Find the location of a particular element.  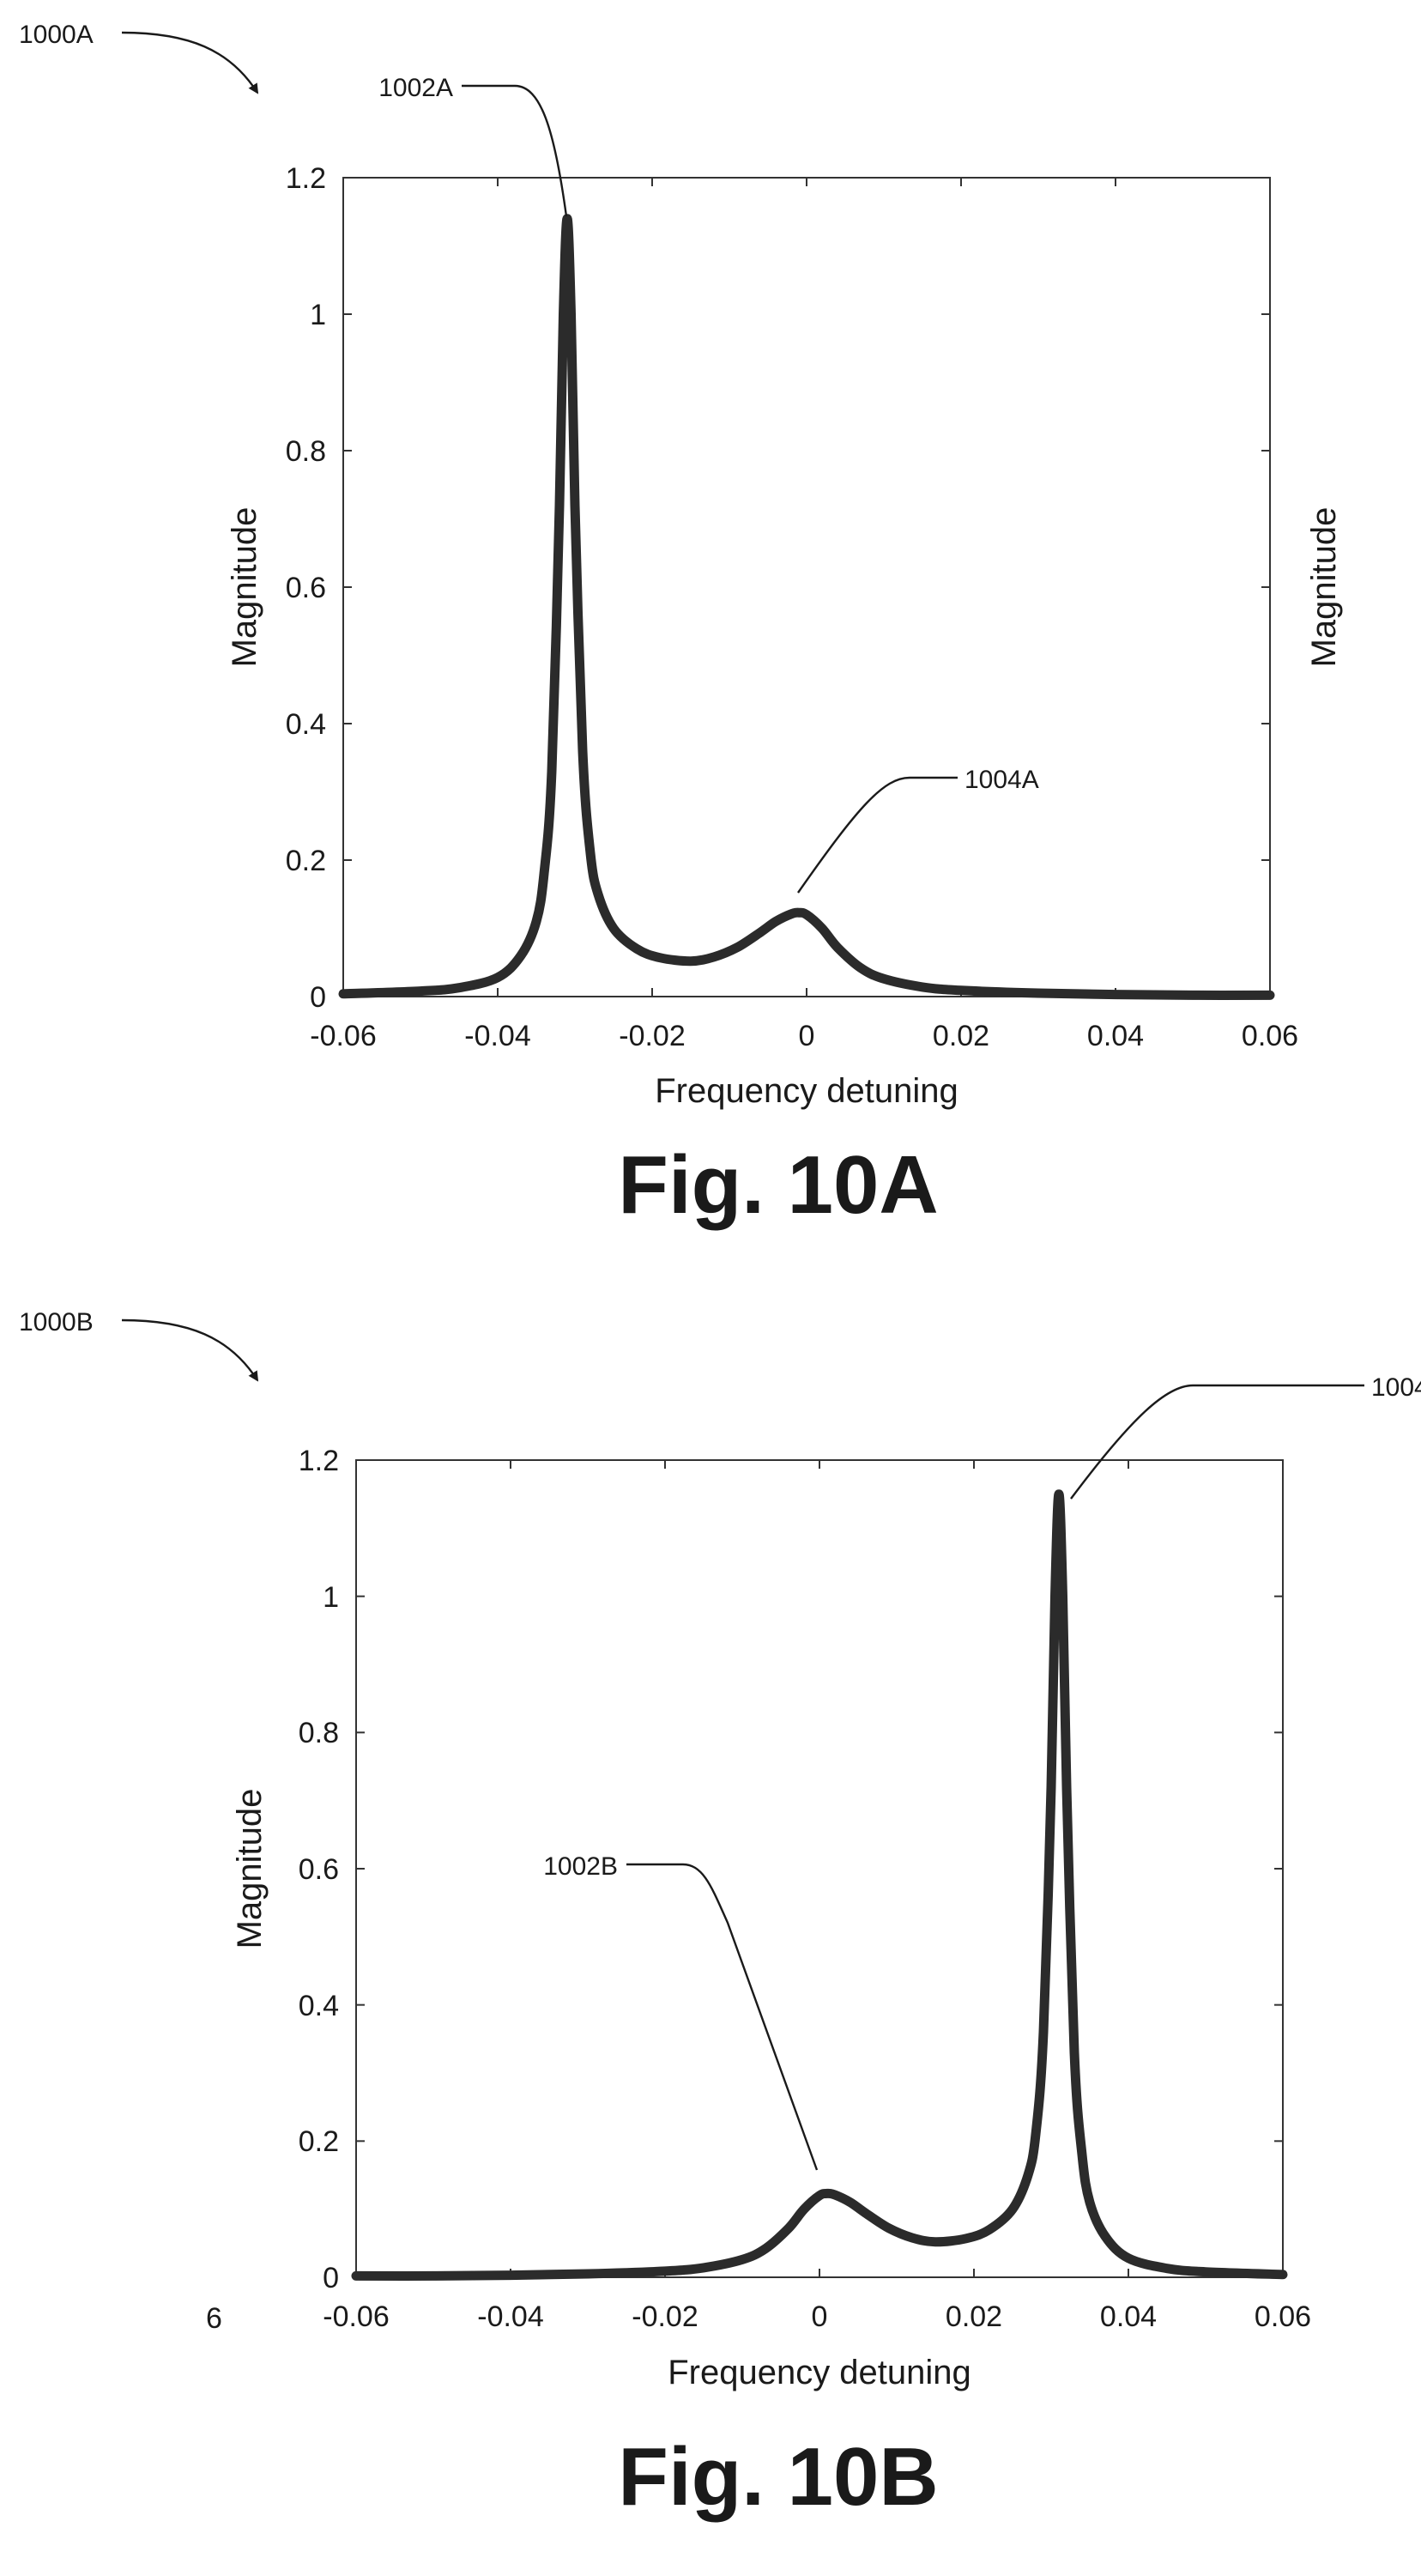

figure-ref-label-10a: 1000A is located at coordinates (56, 35).